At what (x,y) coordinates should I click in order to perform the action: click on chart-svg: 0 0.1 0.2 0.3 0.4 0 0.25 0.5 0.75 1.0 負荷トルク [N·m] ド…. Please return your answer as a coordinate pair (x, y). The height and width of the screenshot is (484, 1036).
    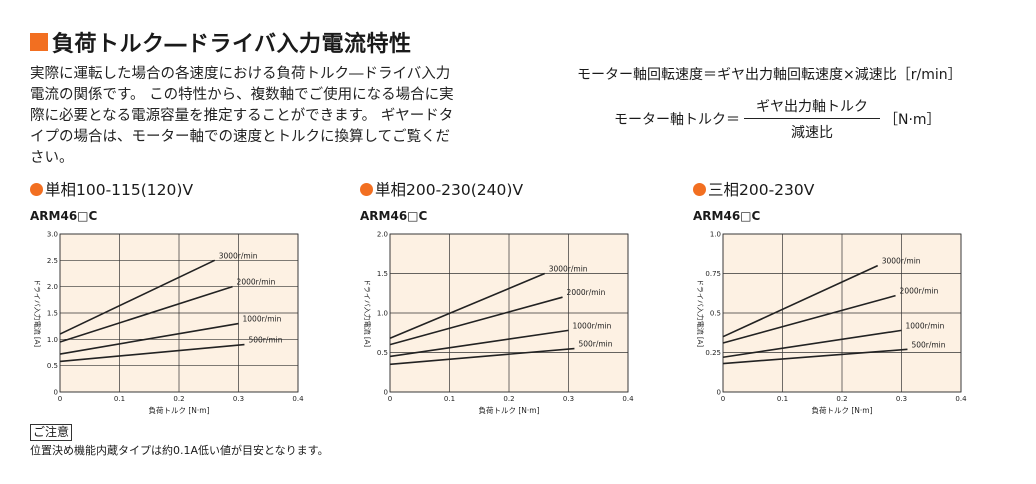
    Looking at the image, I should click on (831, 323).